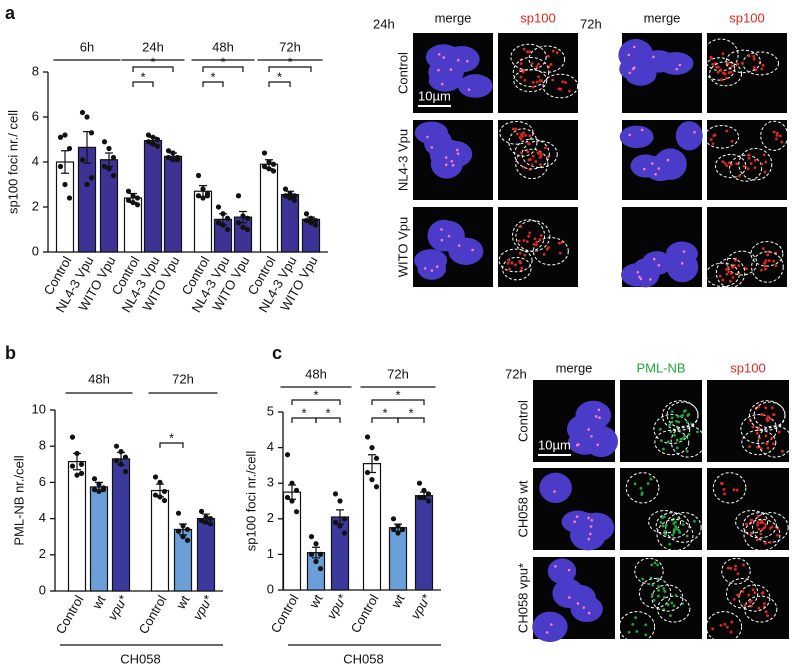  I want to click on micrograph, so click(661, 421).